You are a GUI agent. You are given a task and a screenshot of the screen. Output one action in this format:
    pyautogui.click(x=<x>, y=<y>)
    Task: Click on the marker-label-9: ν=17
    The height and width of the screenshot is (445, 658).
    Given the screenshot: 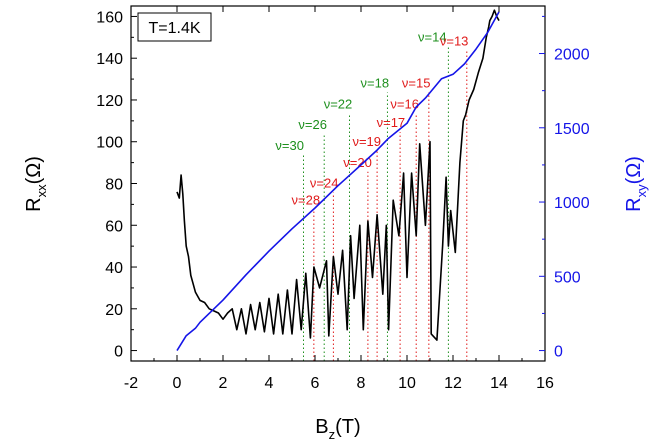 What is the action you would take?
    pyautogui.click(x=391, y=122)
    